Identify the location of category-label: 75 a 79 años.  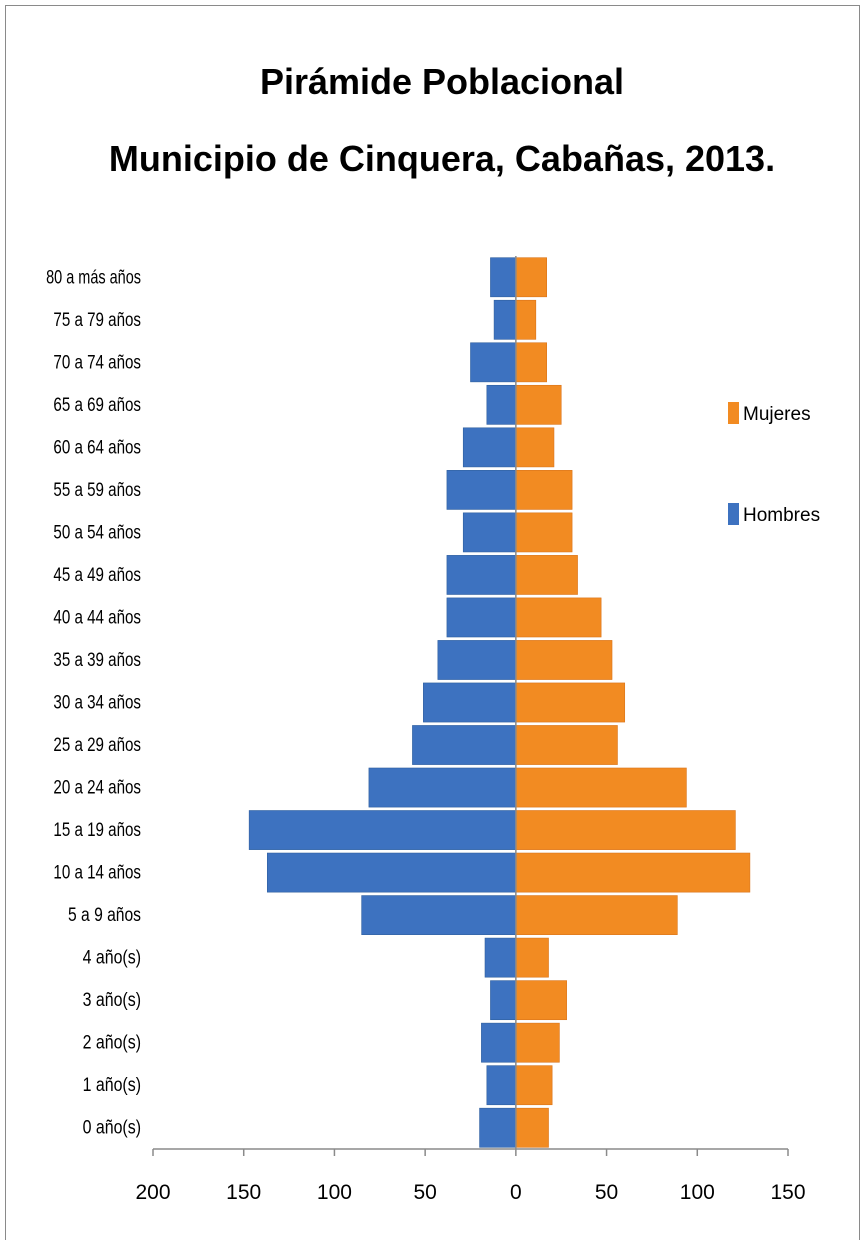
(97, 320).